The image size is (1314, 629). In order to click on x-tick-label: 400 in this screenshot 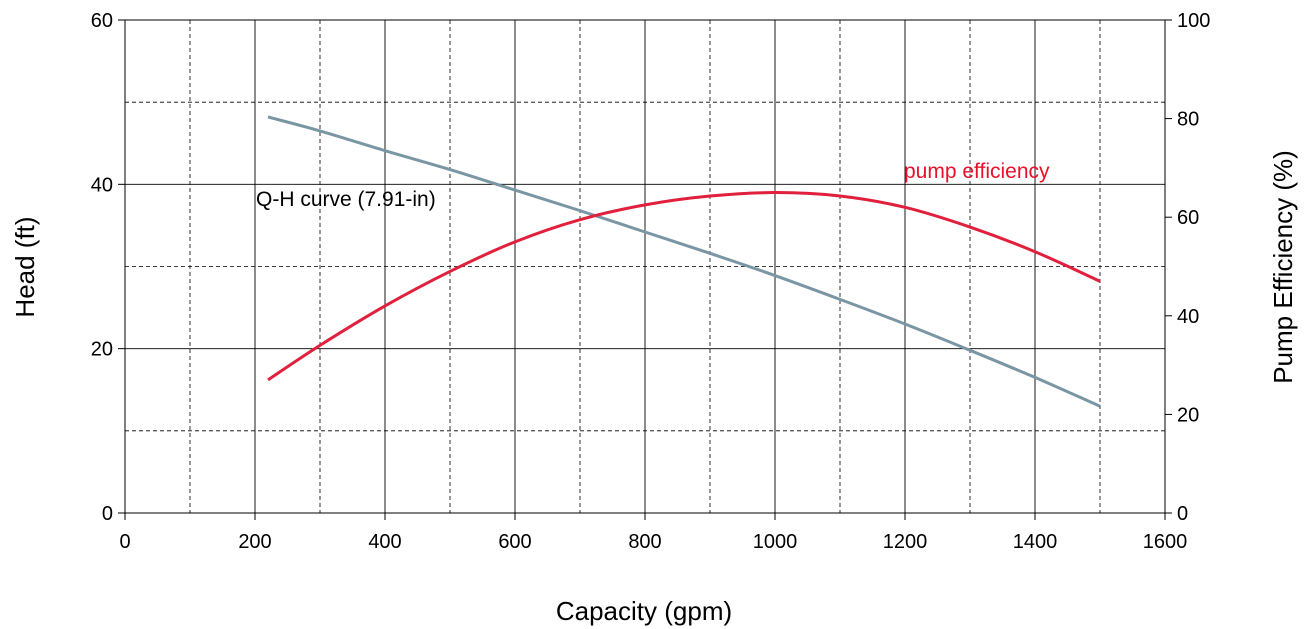, I will do `click(384, 542)`.